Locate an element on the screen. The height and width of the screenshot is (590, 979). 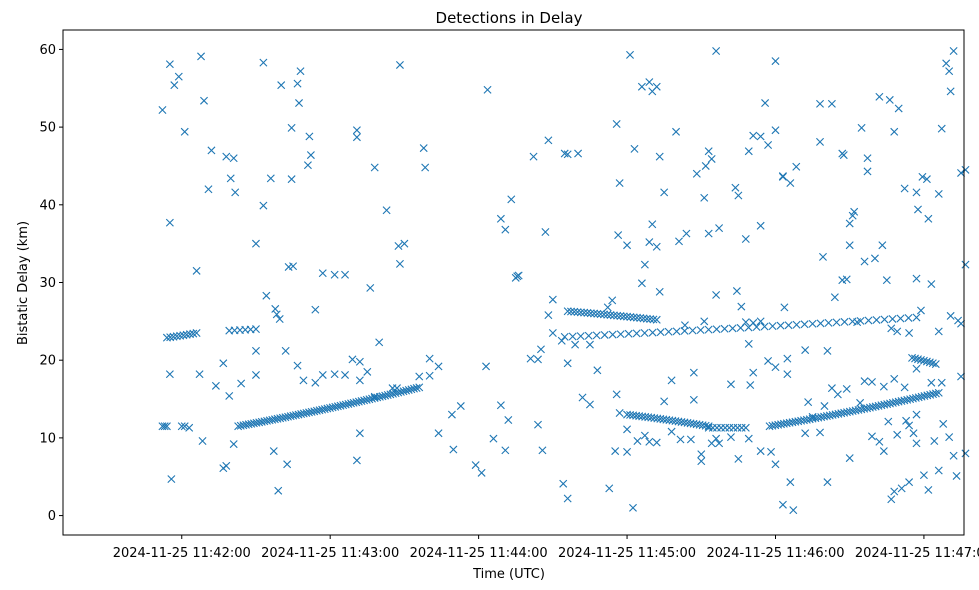
y-tick-label: 60 is located at coordinates (47, 50).